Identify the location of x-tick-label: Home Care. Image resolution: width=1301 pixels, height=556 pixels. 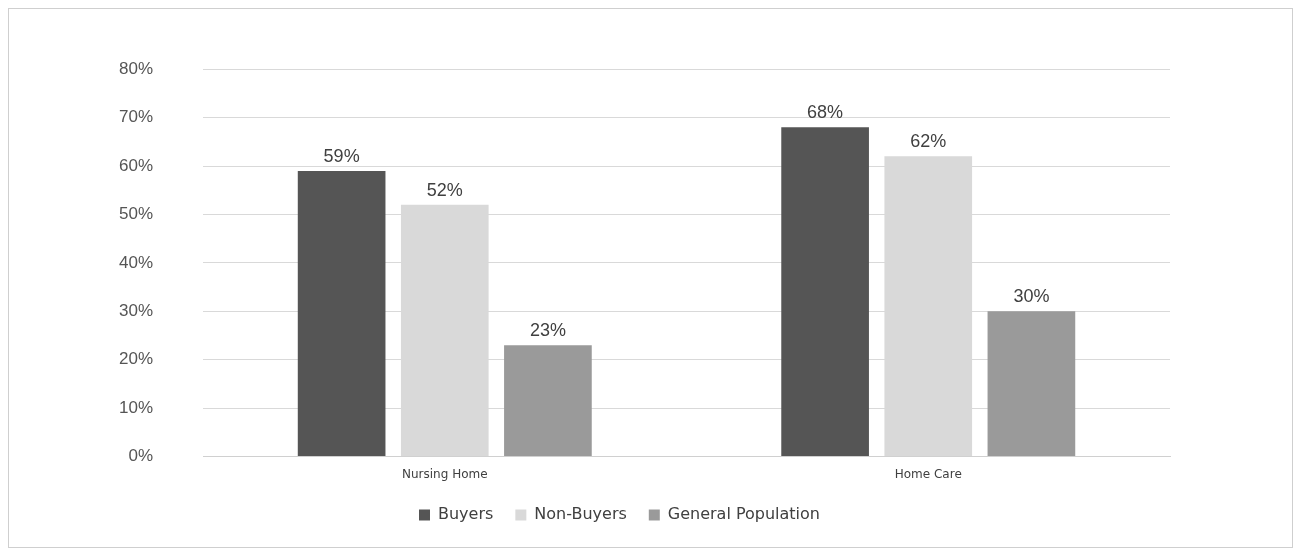
(928, 473).